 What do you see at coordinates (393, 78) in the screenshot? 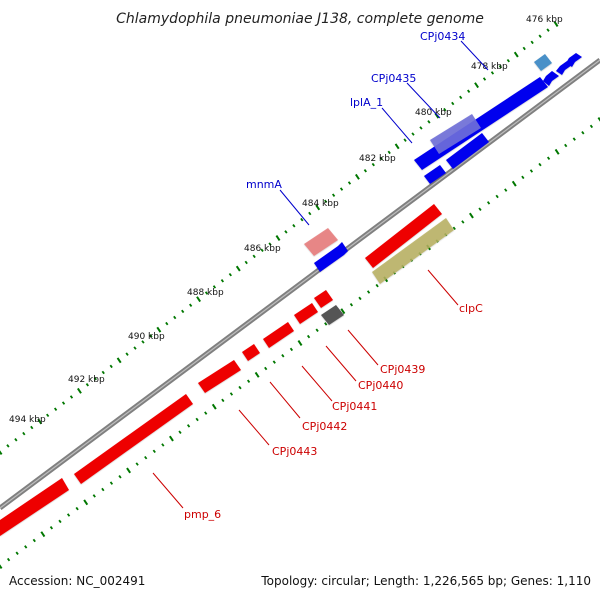
I see `gene-label-cpj0435: CPj0435` at bounding box center [393, 78].